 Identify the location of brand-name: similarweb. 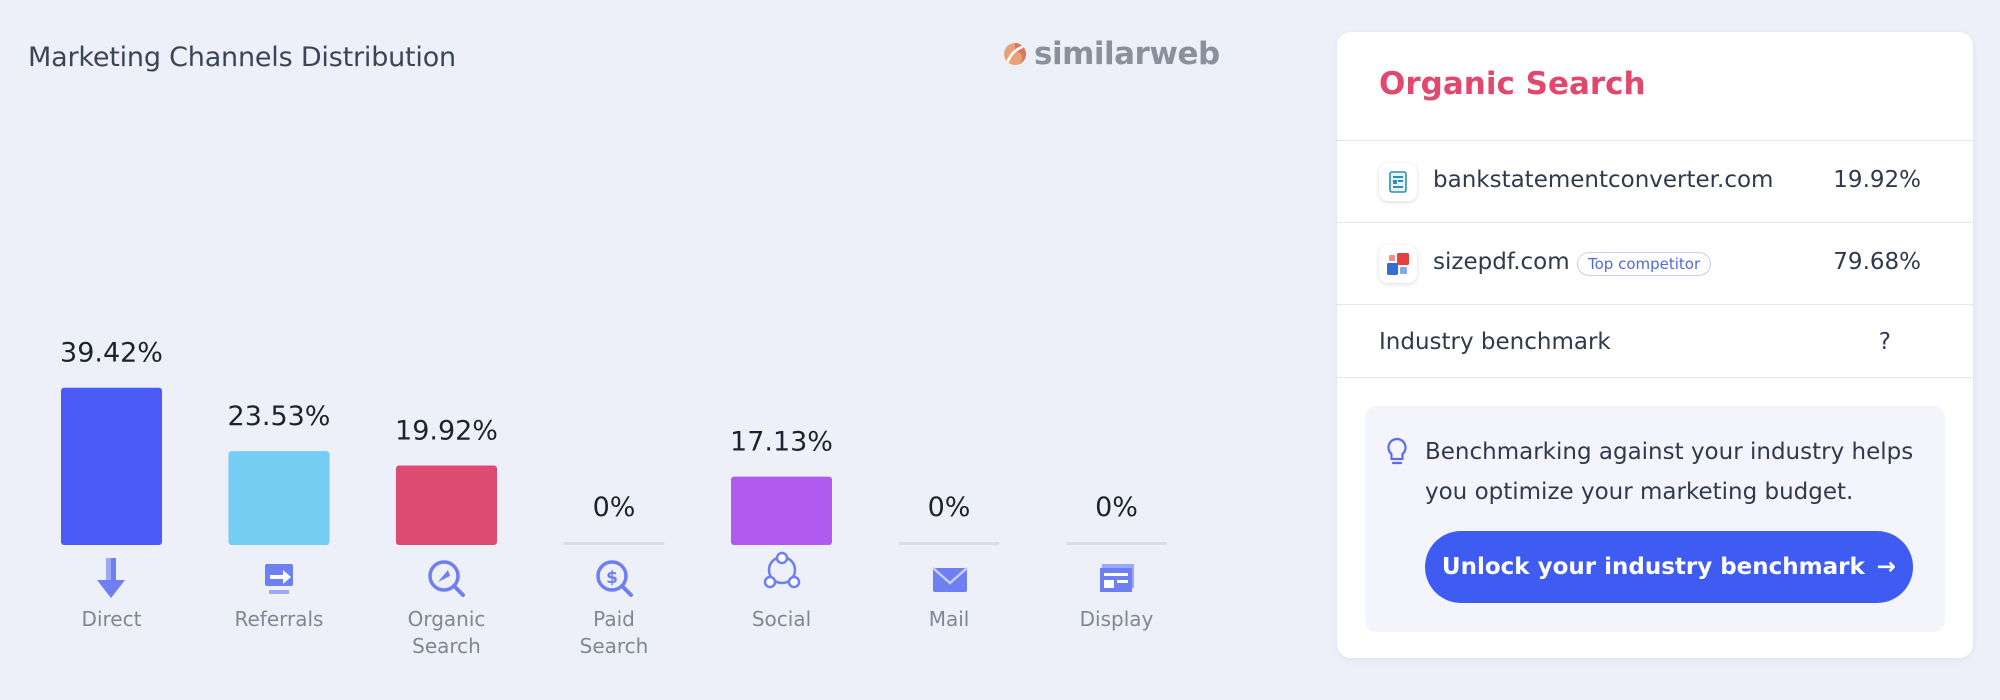
(1127, 54).